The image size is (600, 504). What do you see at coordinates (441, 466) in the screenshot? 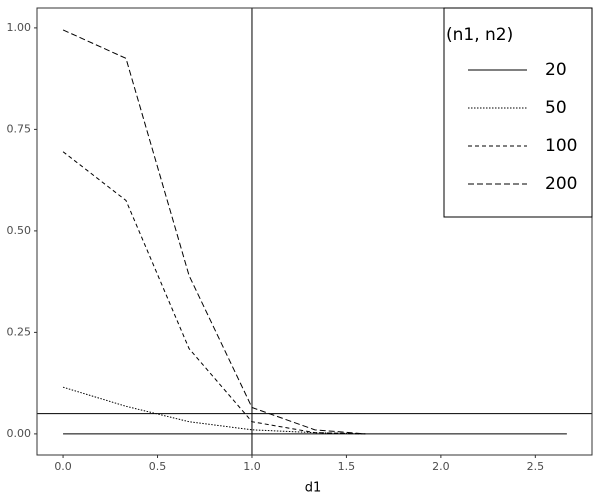
I see `x-tick-label: 2.0` at bounding box center [441, 466].